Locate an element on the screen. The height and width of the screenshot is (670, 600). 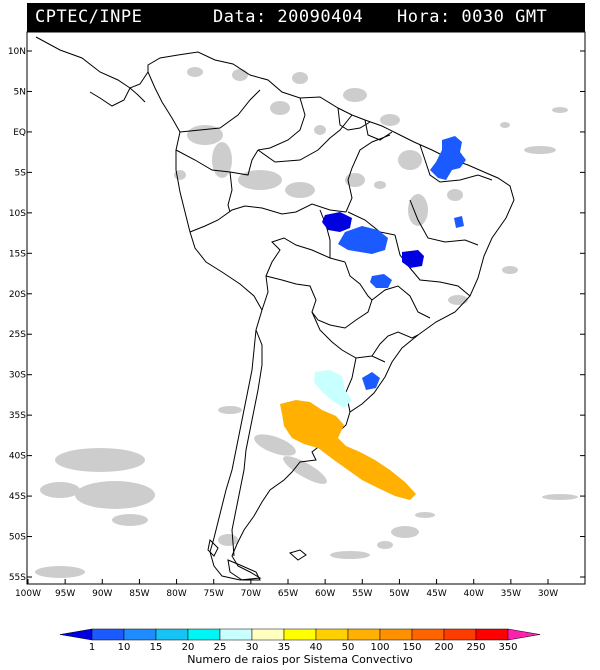
lon-label: 100W is located at coordinates (28, 594).